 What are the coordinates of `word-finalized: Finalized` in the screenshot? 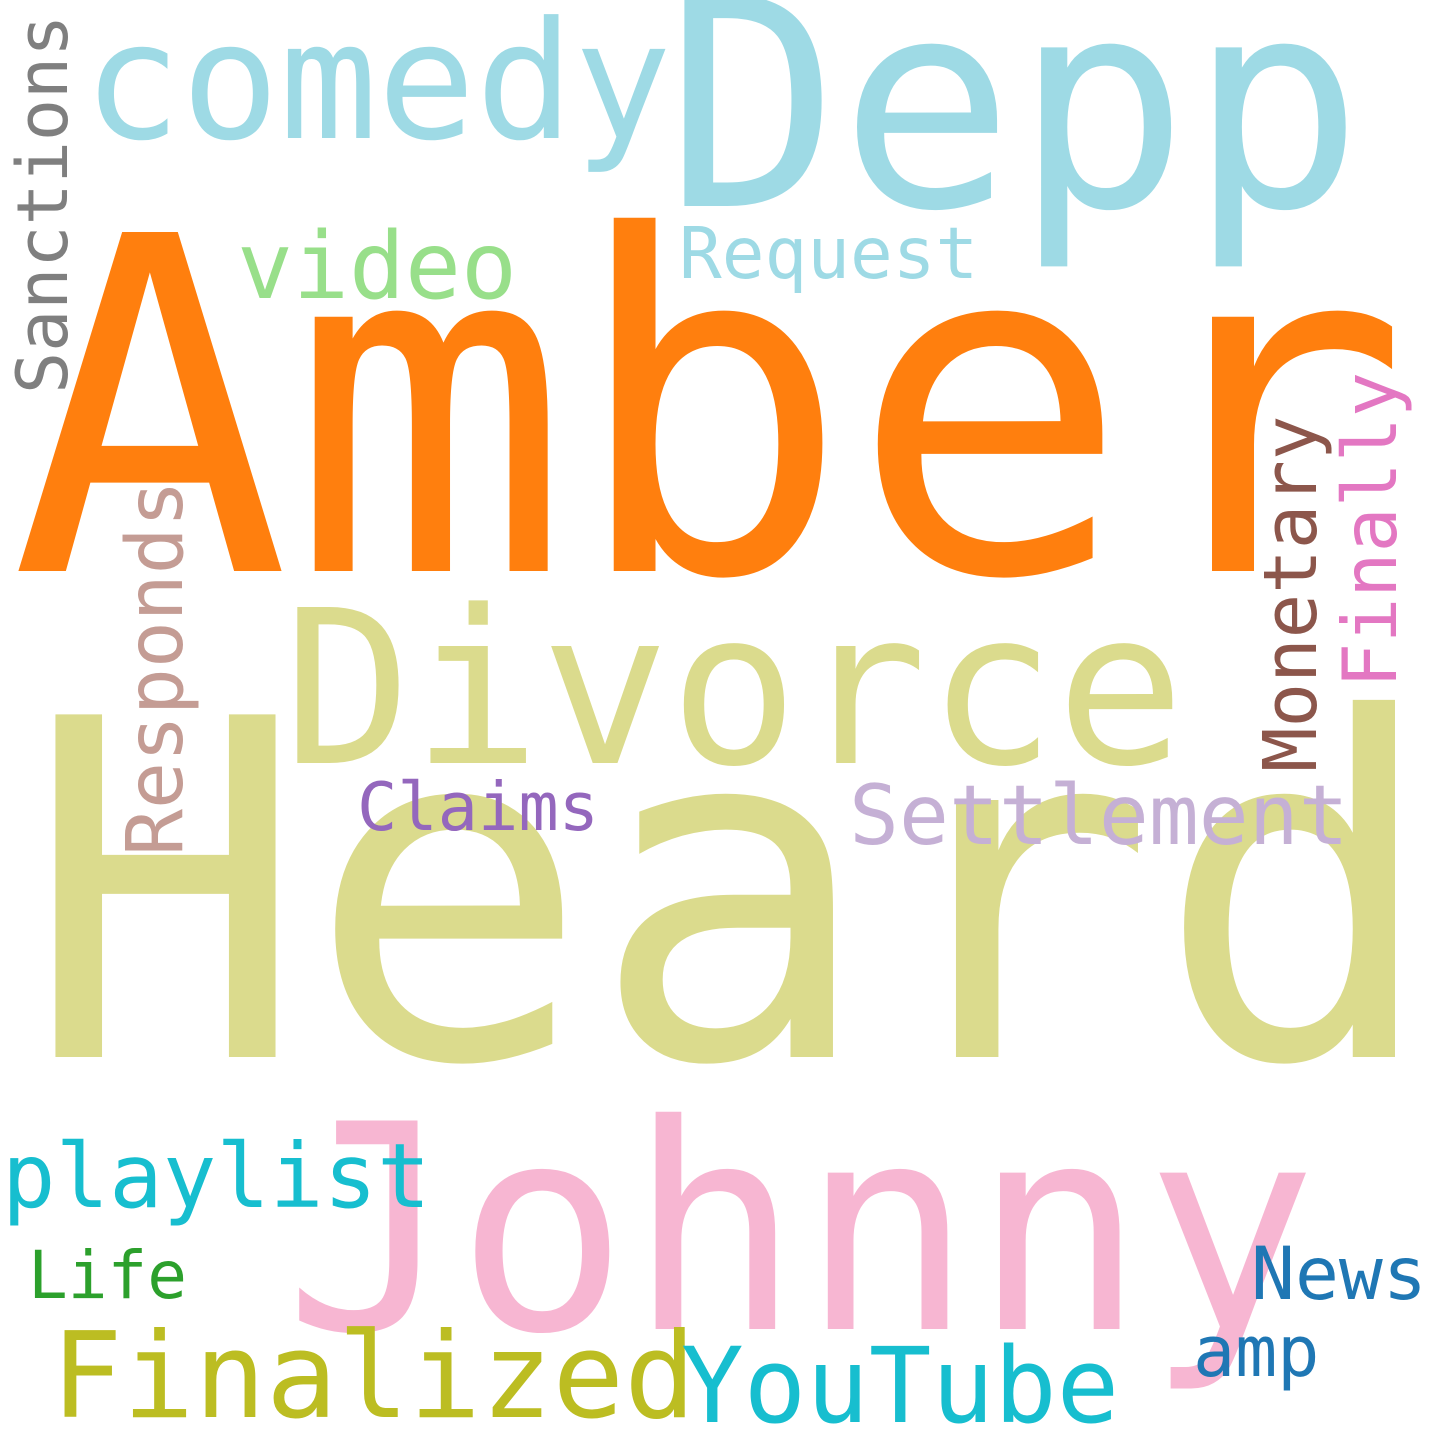 It's located at (373, 1374).